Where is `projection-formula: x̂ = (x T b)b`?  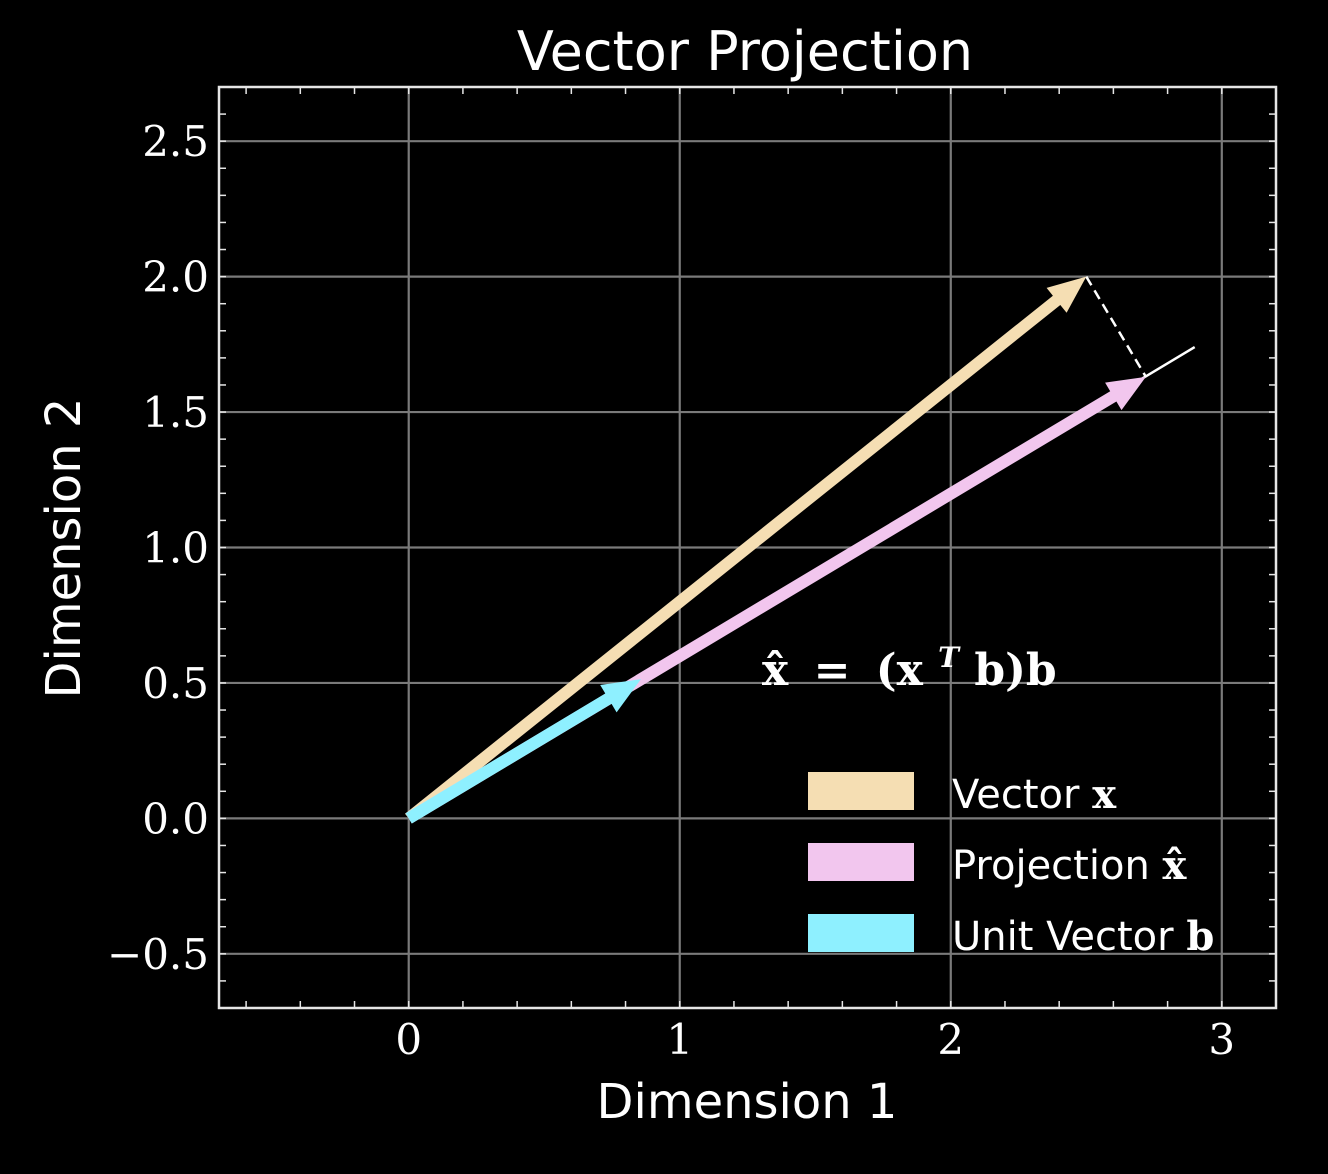 projection-formula: x̂ = (x T b)b is located at coordinates (909, 661).